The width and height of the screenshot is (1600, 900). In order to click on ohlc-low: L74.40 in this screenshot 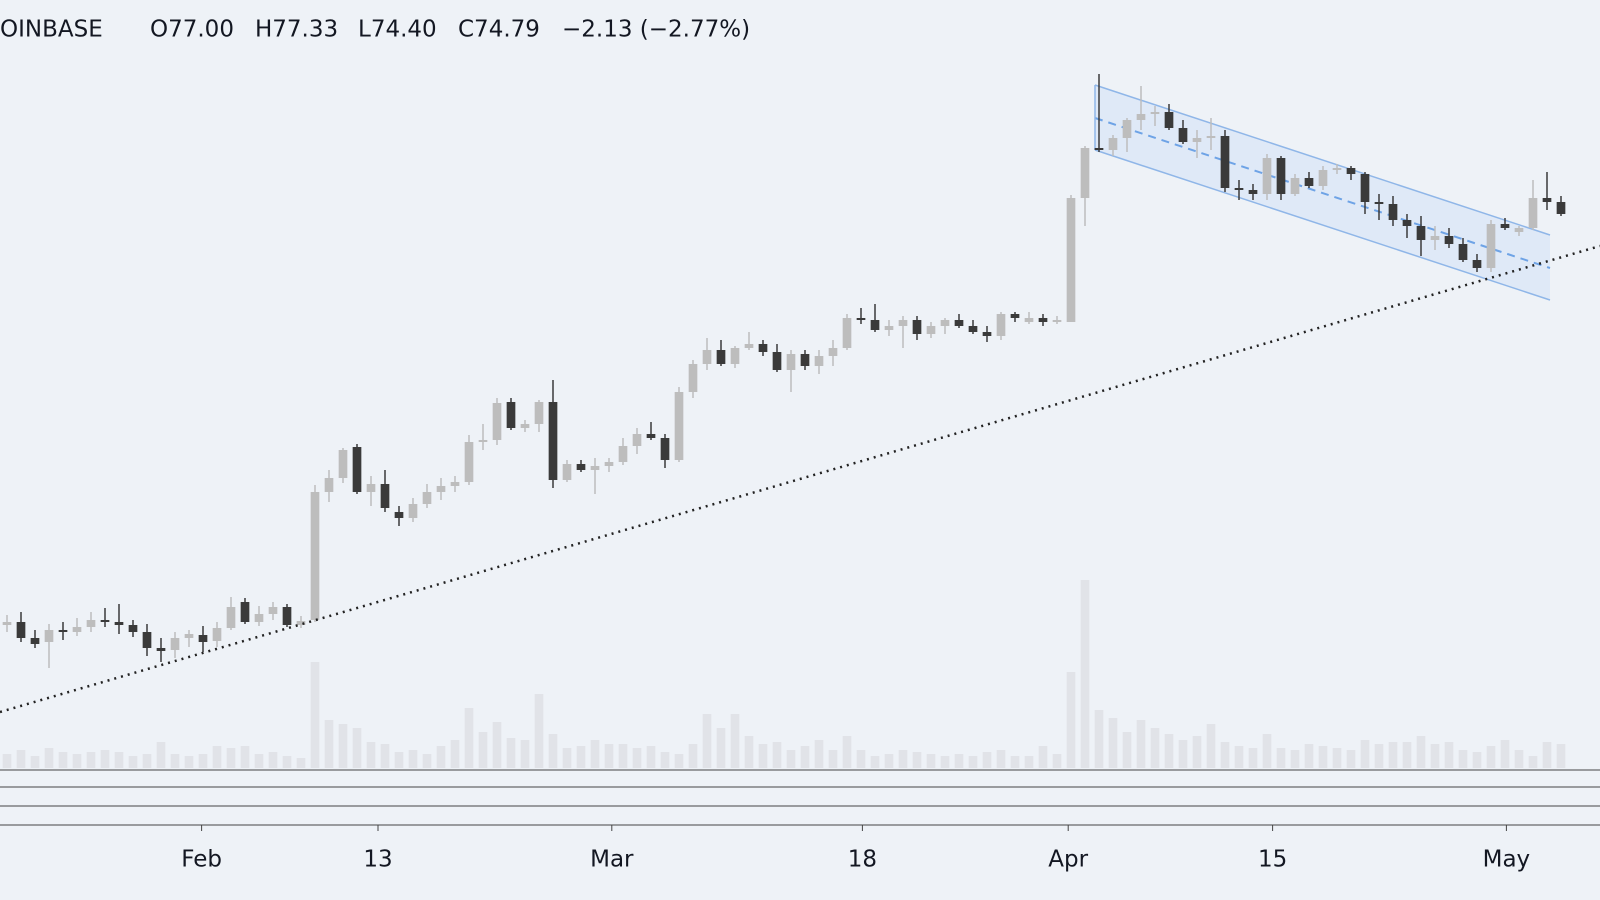, I will do `click(397, 30)`.